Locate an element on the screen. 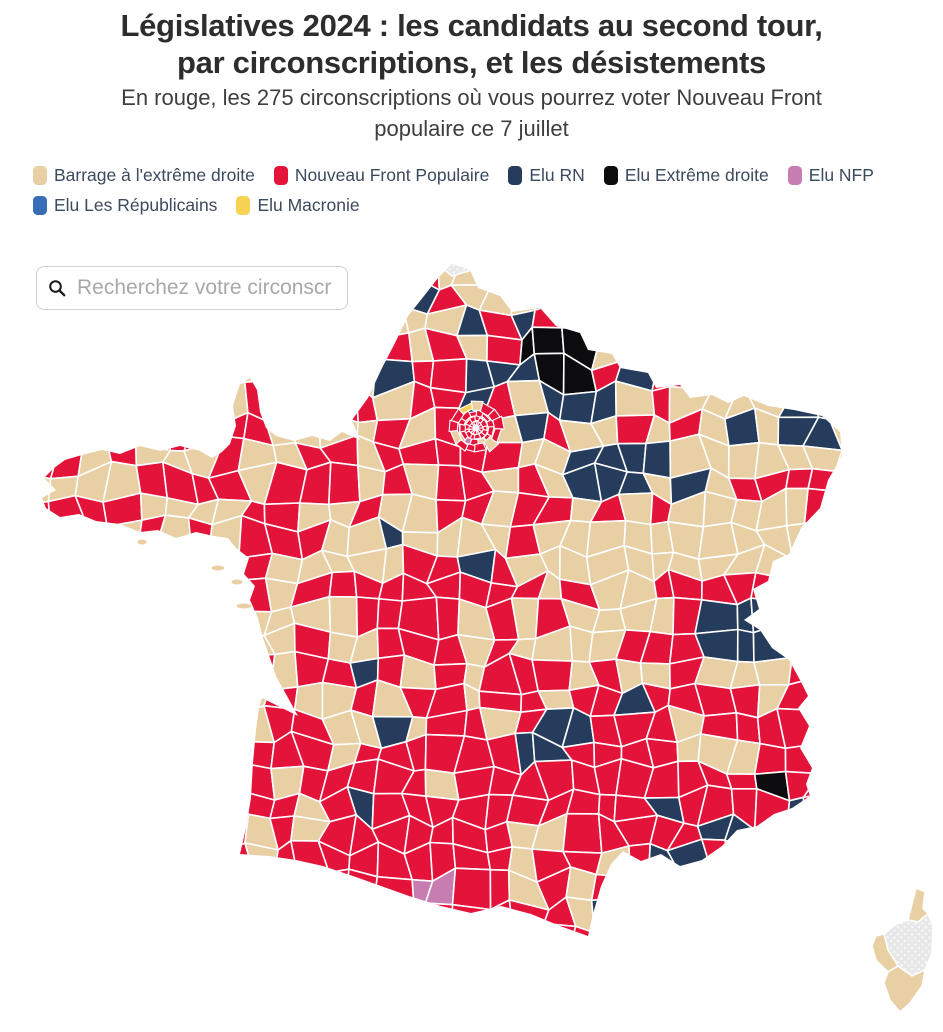  paris-circonscription-cell is located at coordinates (473, 414).